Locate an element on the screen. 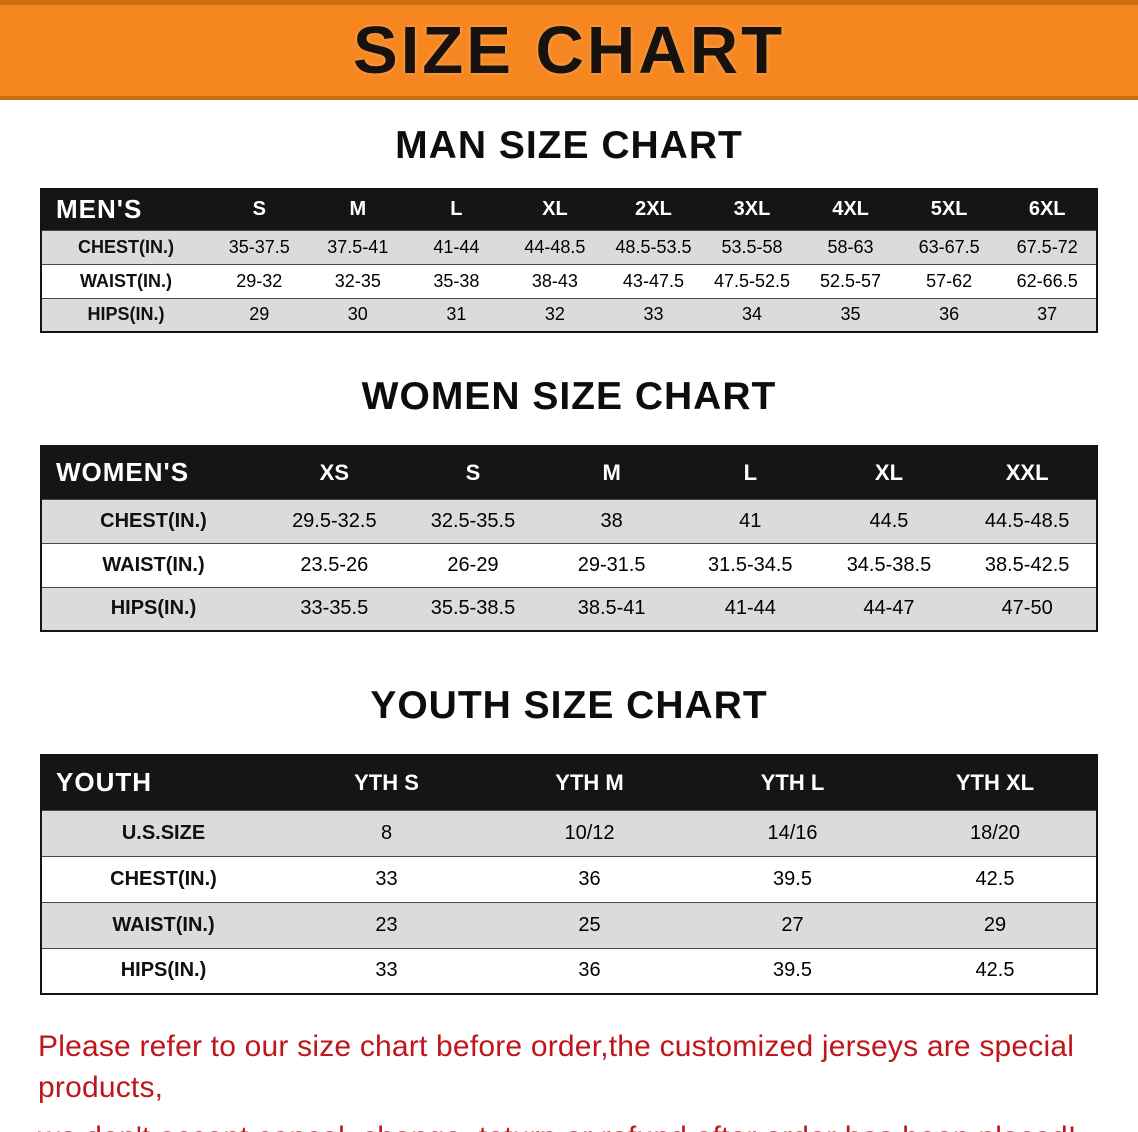  value-cell: 14/16 is located at coordinates (792, 832).